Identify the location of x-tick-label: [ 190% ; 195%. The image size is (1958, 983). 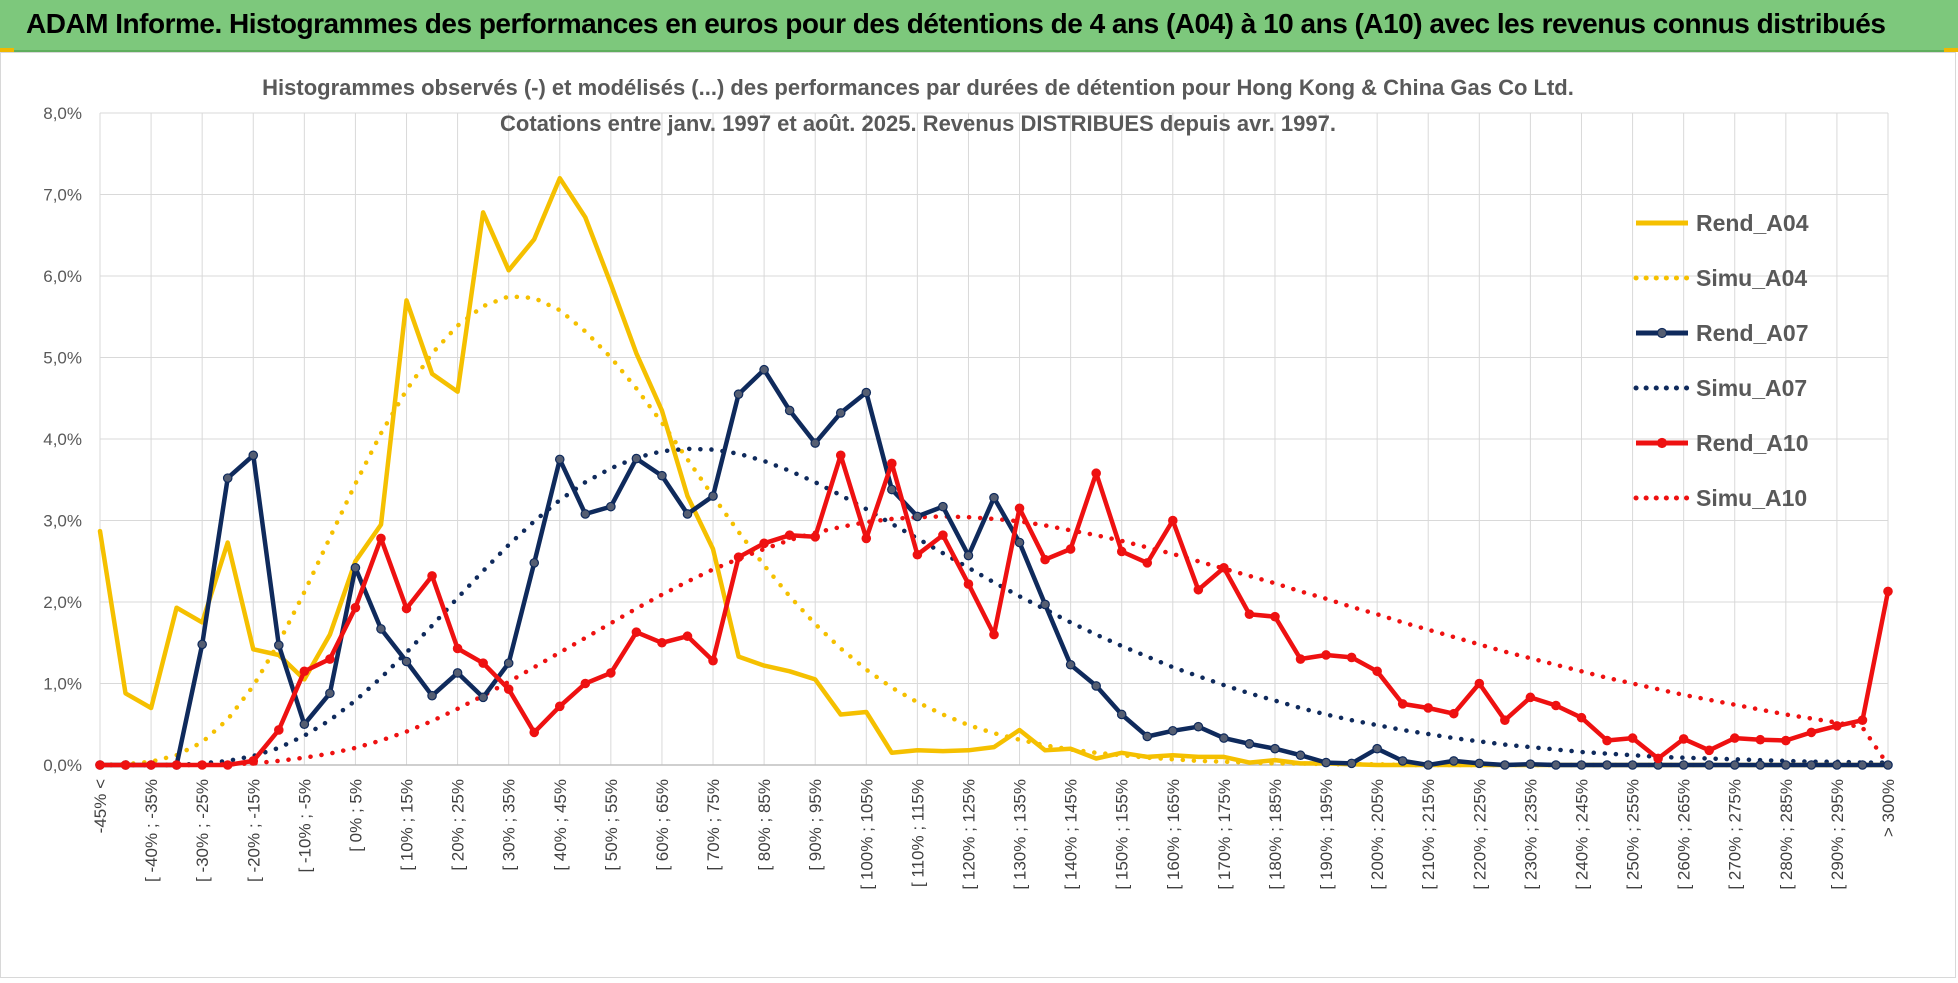
(1326, 834).